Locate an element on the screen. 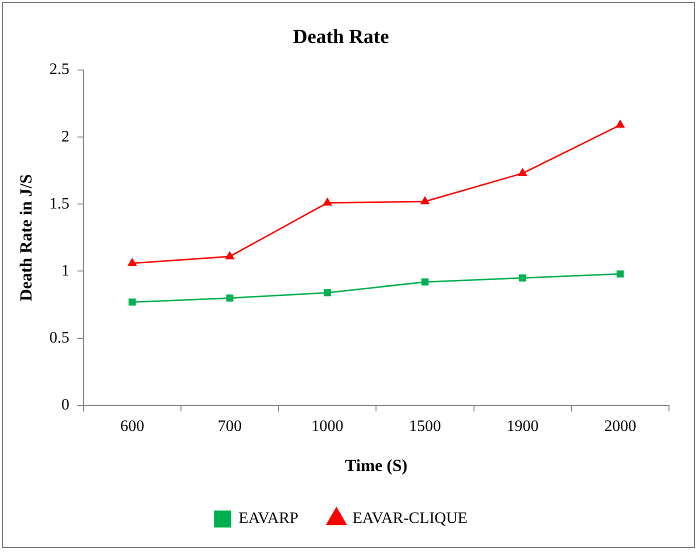 The width and height of the screenshot is (699, 552). x-axis-title: Time (S) is located at coordinates (376, 466).